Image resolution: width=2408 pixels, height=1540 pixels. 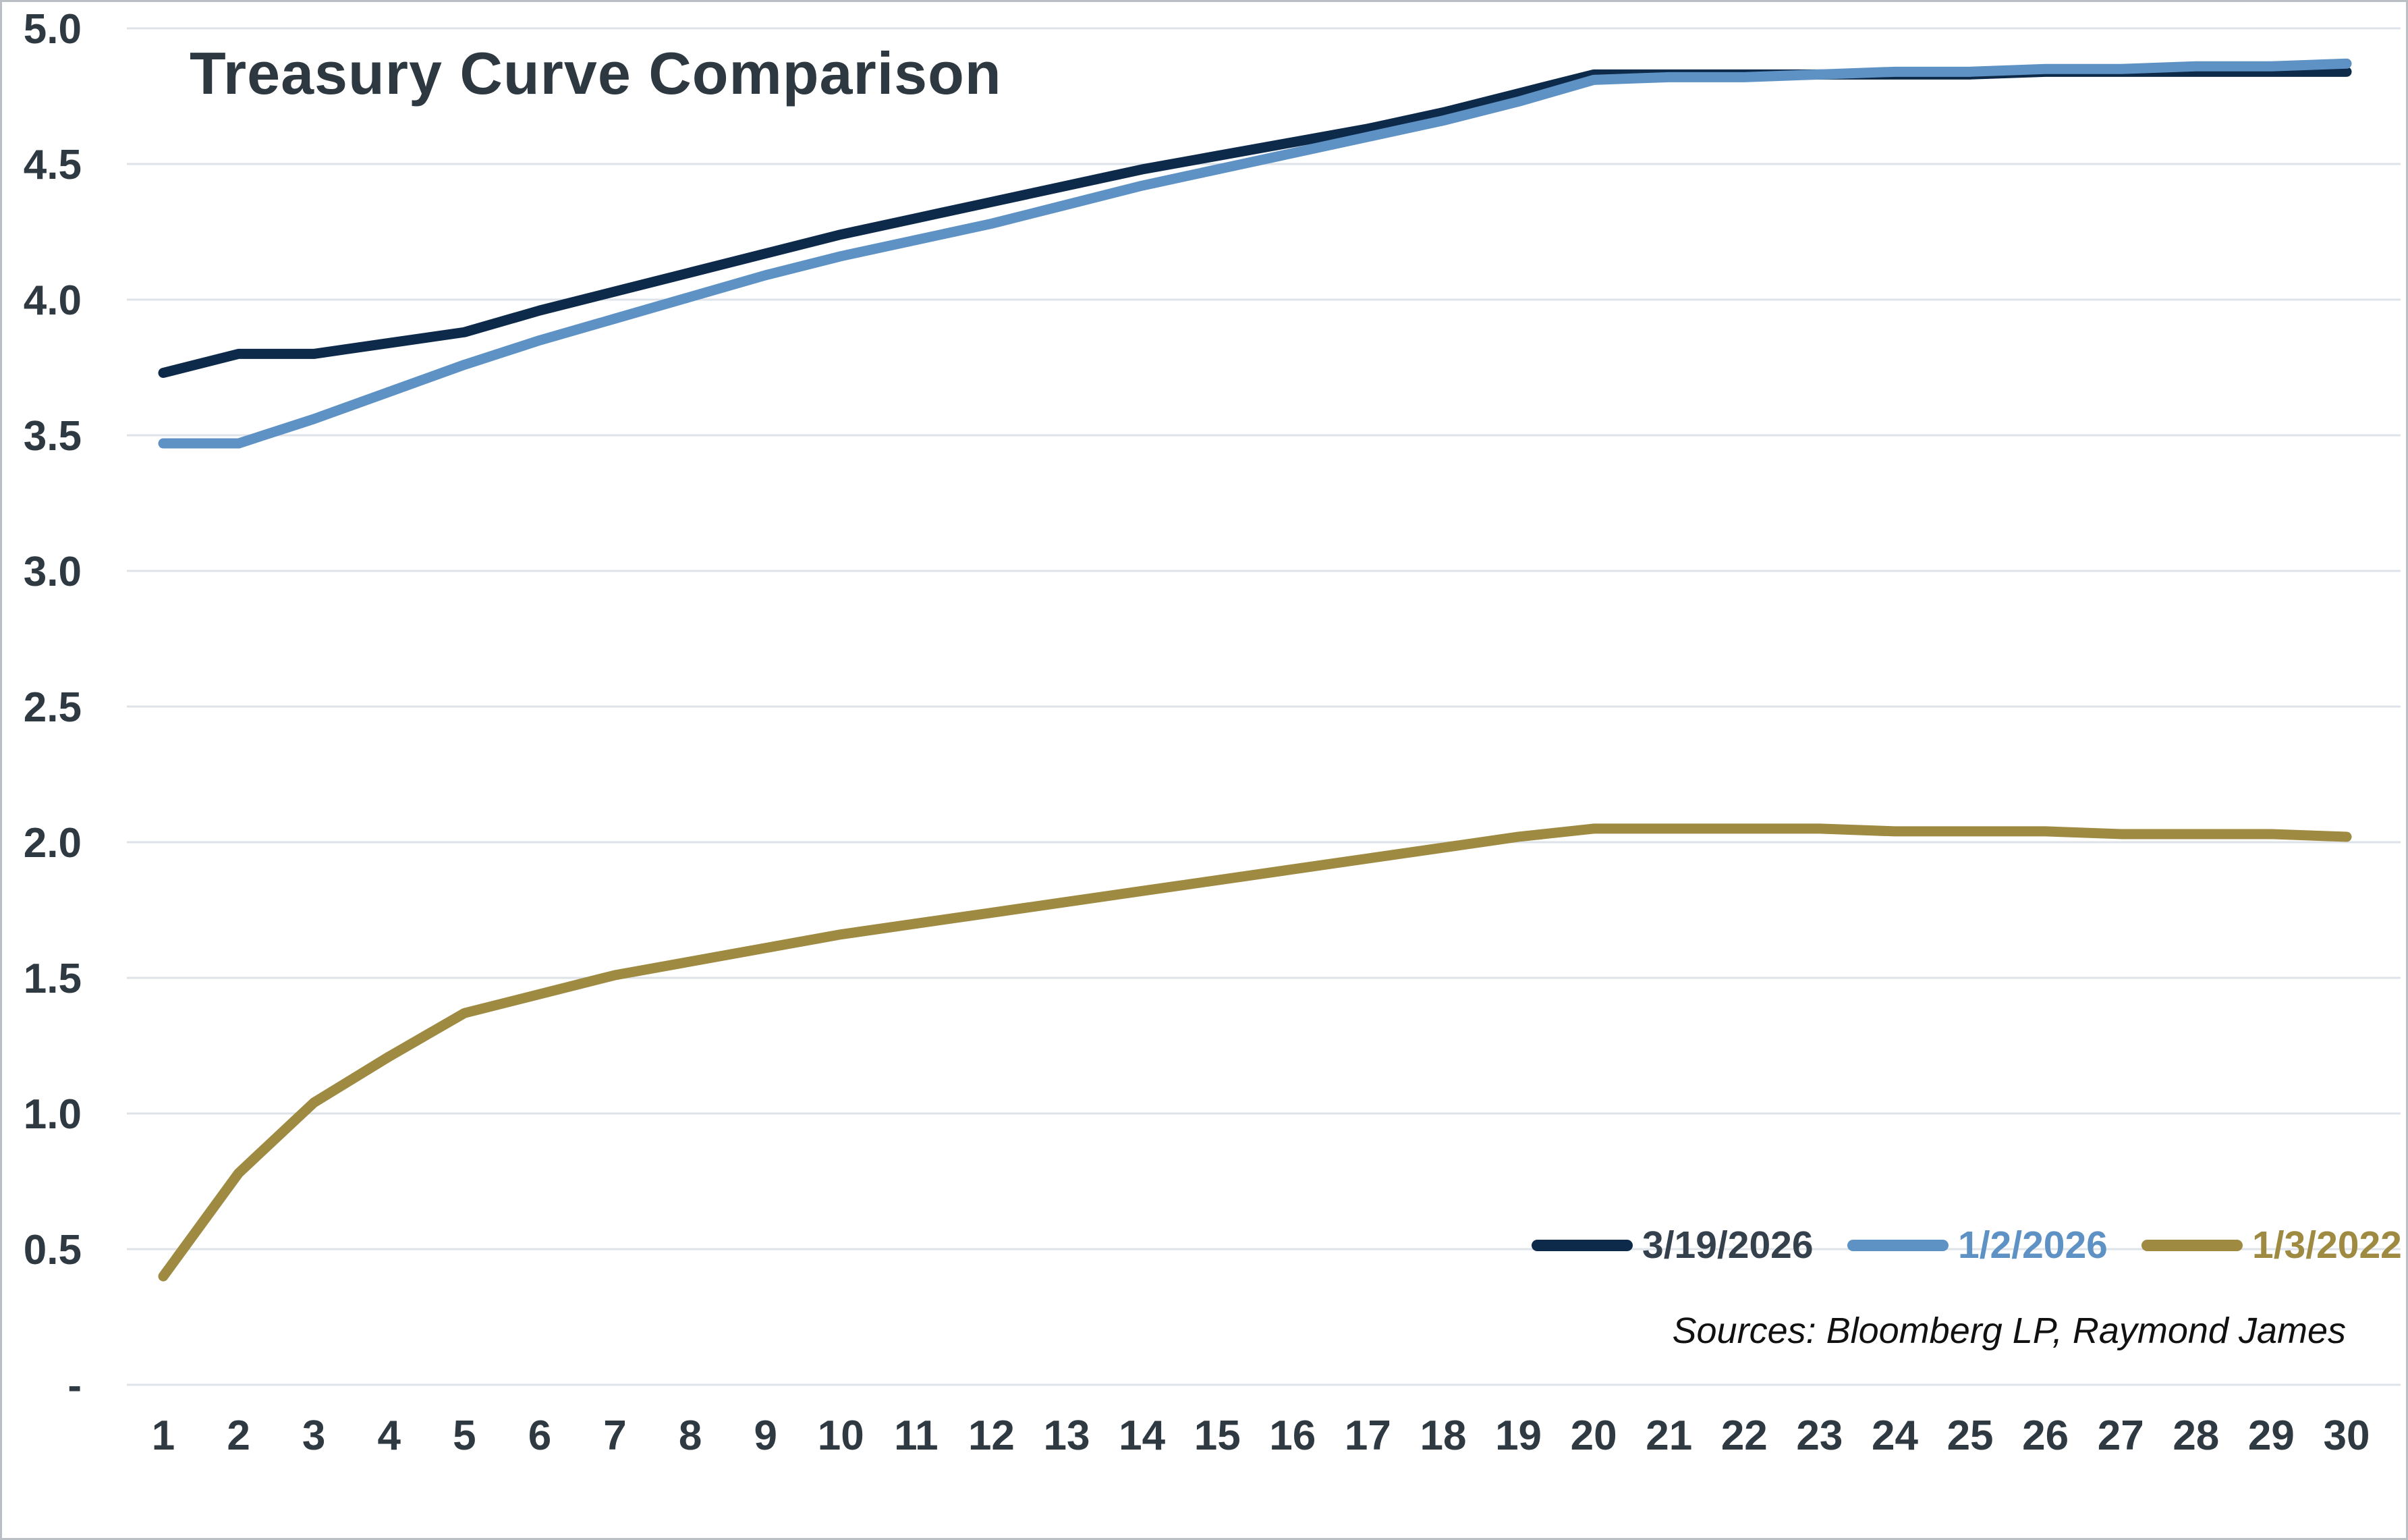 I want to click on x-axis-label: 1, so click(x=163, y=1435).